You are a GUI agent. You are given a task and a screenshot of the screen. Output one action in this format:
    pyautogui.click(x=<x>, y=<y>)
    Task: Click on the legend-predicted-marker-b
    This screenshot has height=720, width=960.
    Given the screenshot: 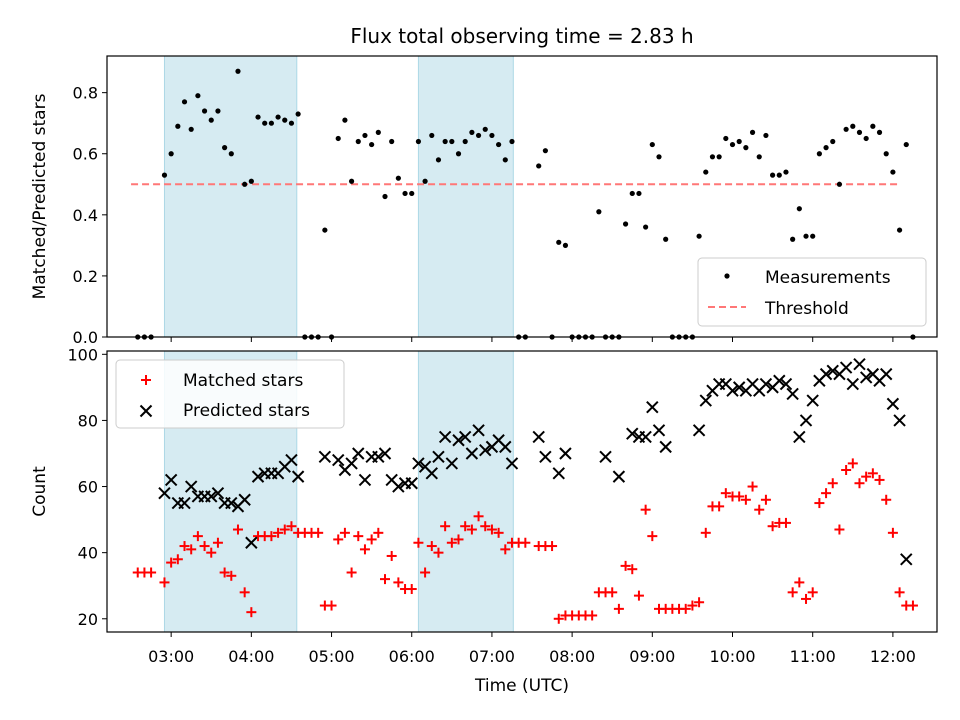 What is the action you would take?
    pyautogui.click(x=146, y=411)
    